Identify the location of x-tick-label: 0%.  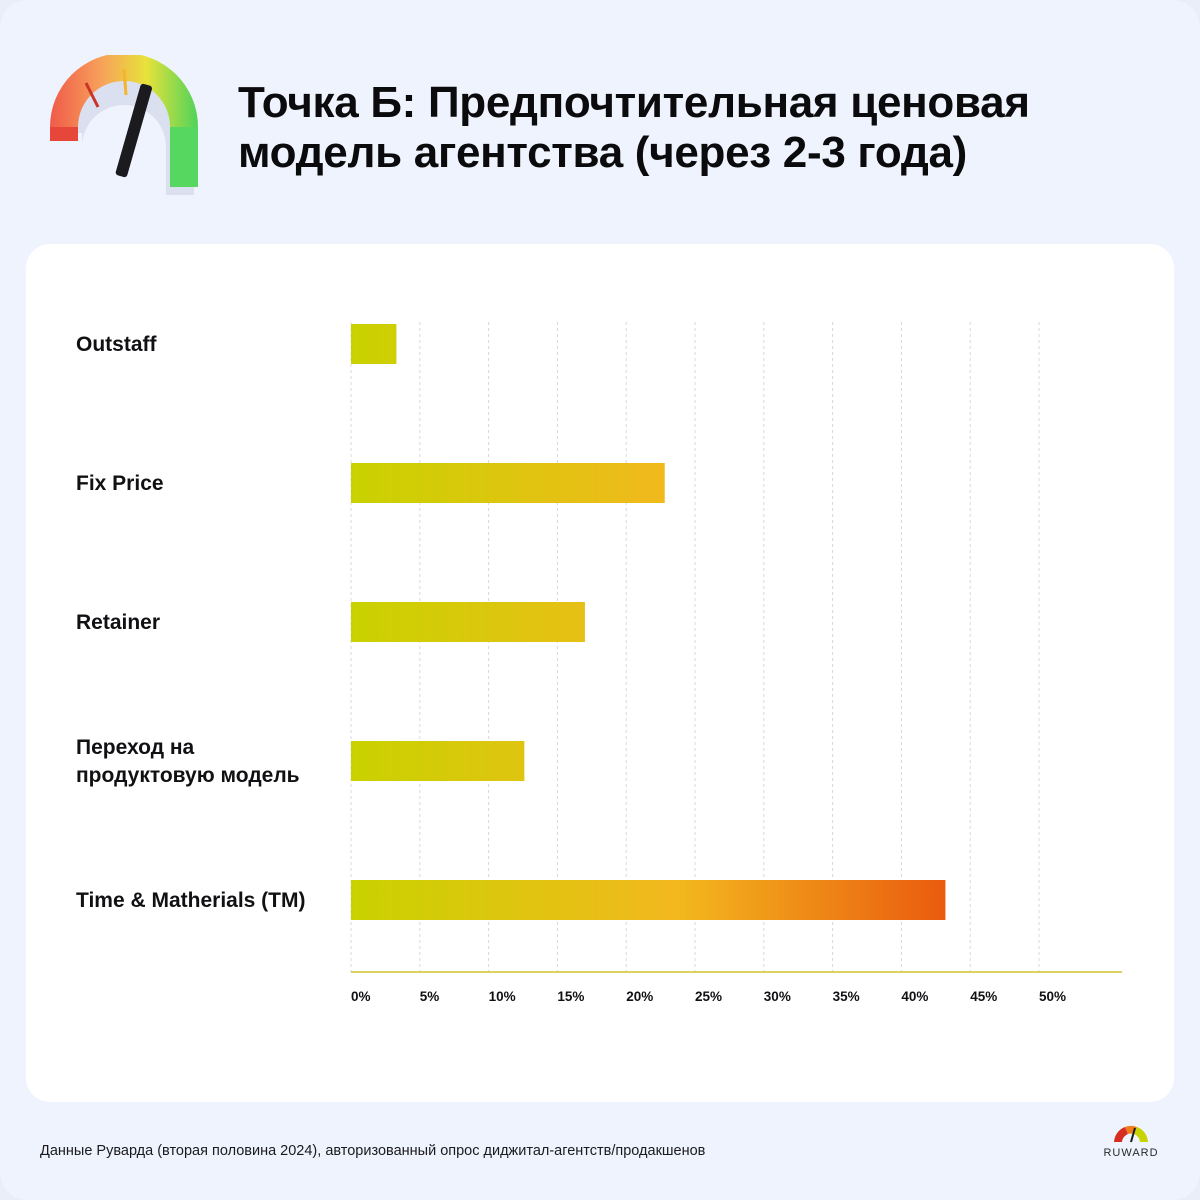
(361, 996).